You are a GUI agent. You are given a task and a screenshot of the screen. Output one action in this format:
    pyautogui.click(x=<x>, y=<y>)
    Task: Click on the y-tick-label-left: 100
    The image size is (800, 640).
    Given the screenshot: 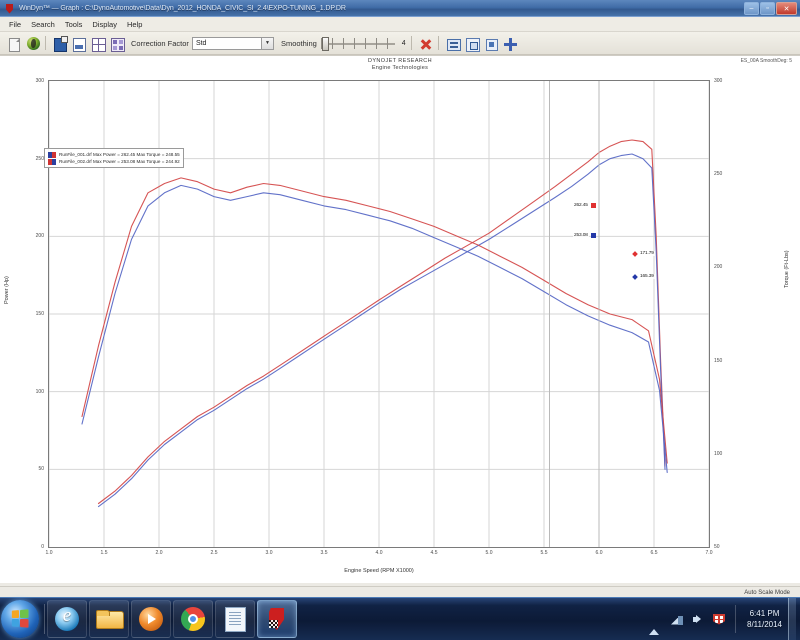 What is the action you would take?
    pyautogui.click(x=39, y=391)
    